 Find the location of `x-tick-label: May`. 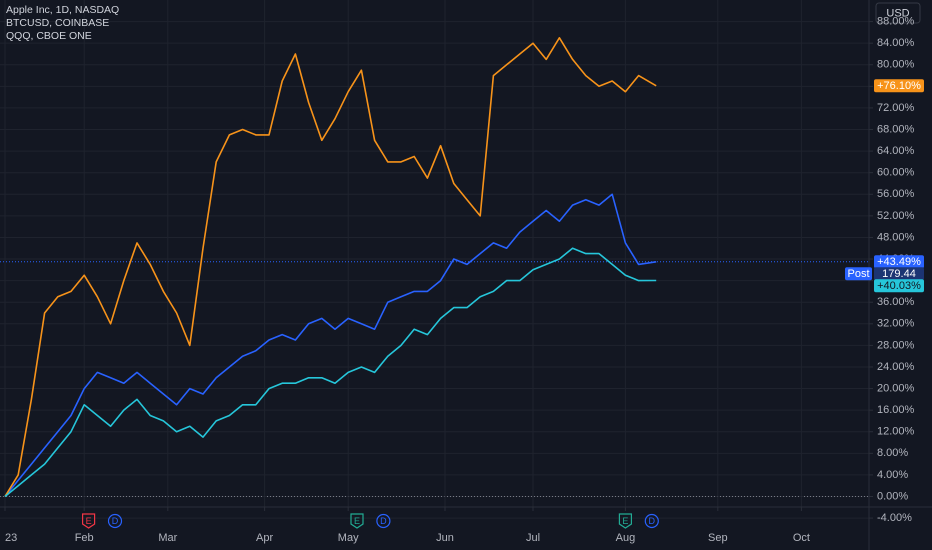

x-tick-label: May is located at coordinates (348, 538).